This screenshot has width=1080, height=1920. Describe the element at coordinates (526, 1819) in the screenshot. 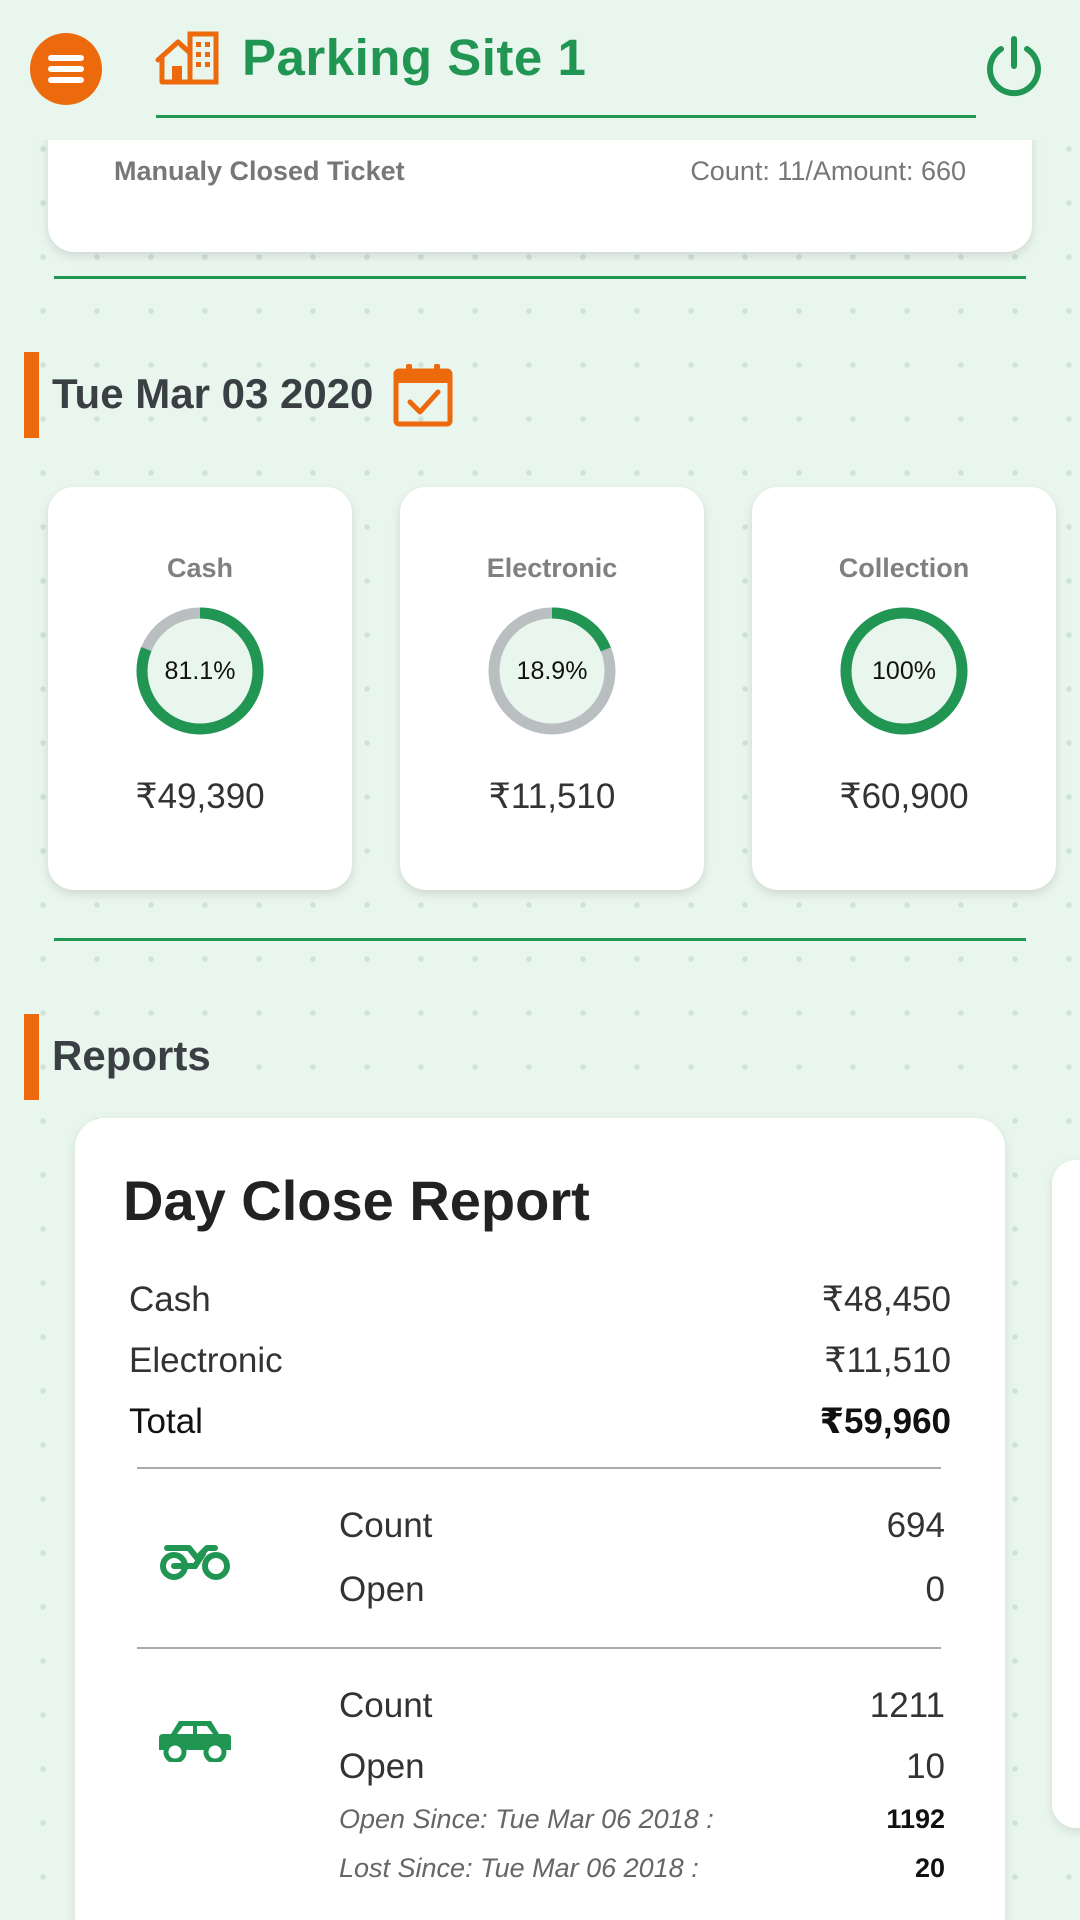

I see `row-label: Open Since: Tue Mar 06 2018 :` at that location.